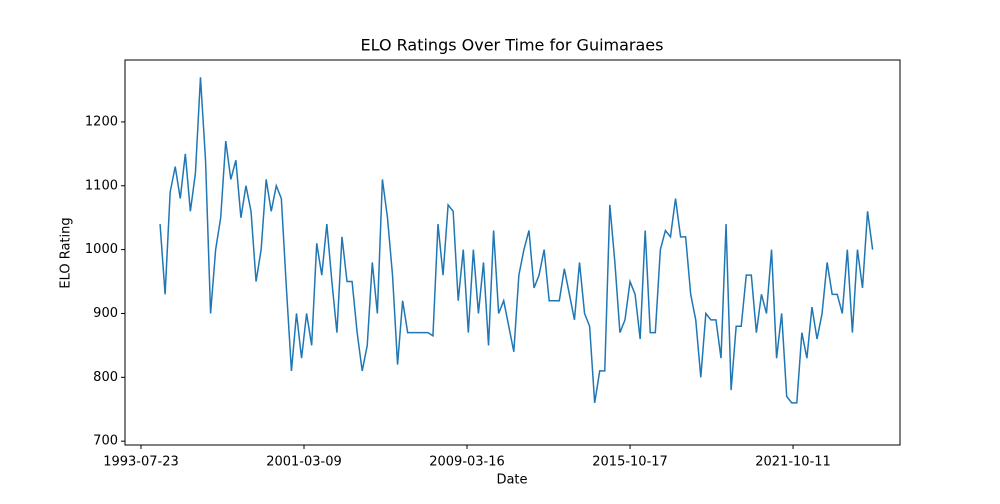 This screenshot has height=504, width=1000. What do you see at coordinates (304, 462) in the screenshot?
I see `x-tick-label: 2001-03-09` at bounding box center [304, 462].